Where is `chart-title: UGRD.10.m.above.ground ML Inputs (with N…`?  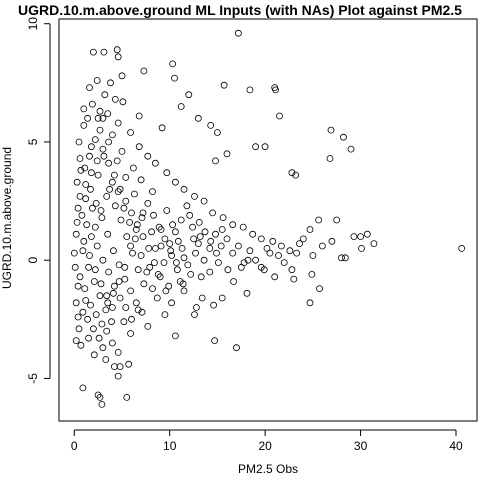 chart-title: UGRD.10.m.above.ground ML Inputs (with N… is located at coordinates (240, 10).